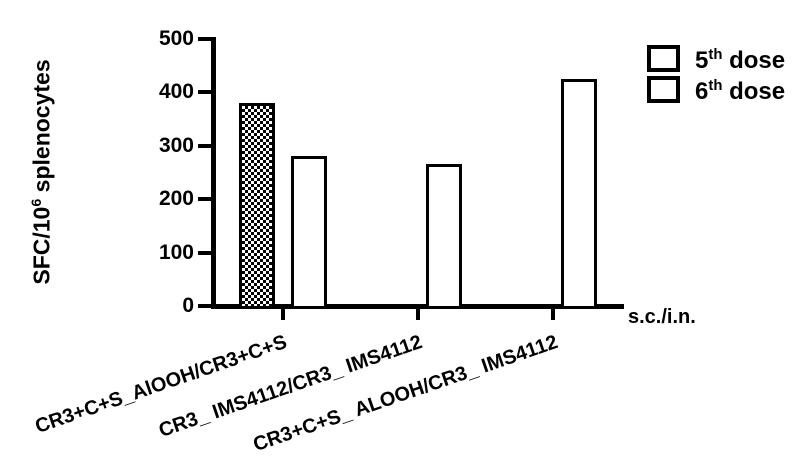 This screenshot has height=470, width=800. What do you see at coordinates (41, 129) in the screenshot?
I see `y-axis-title-rest: splenocytes` at bounding box center [41, 129].